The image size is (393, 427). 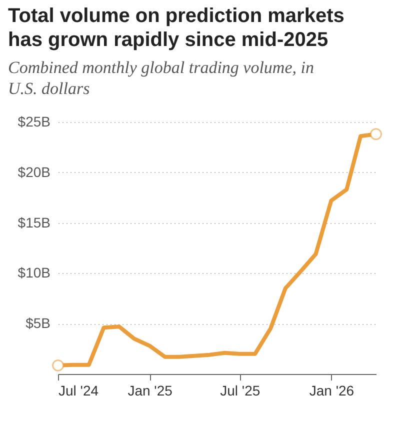 What do you see at coordinates (240, 390) in the screenshot?
I see `x-tick-label: Jul '25` at bounding box center [240, 390].